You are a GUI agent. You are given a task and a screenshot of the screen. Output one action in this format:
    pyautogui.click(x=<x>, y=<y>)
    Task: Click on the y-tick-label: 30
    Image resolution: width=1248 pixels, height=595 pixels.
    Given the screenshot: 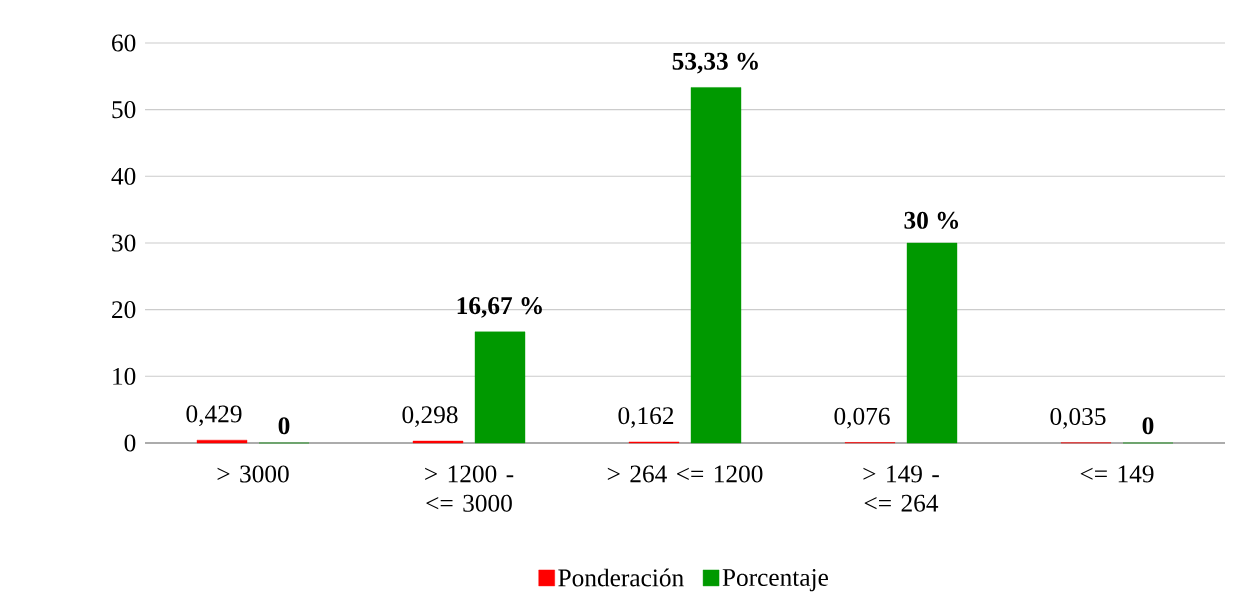 What is the action you would take?
    pyautogui.click(x=124, y=243)
    